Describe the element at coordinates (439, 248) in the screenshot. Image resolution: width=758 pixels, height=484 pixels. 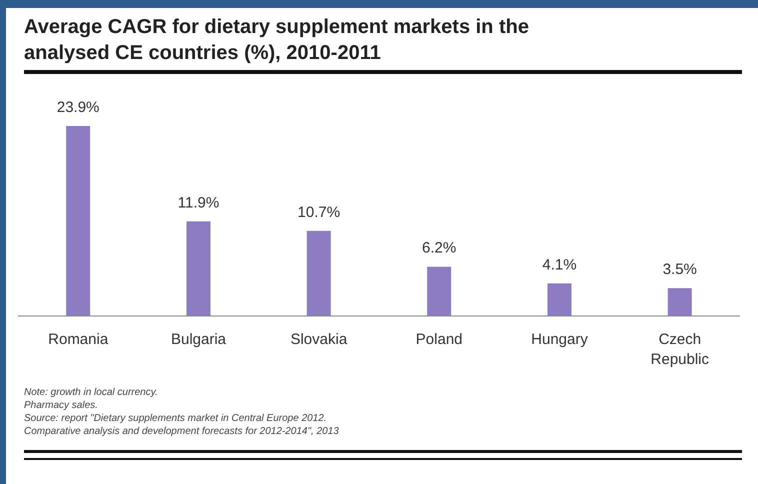
I see `data-label: 6.2%` at that location.